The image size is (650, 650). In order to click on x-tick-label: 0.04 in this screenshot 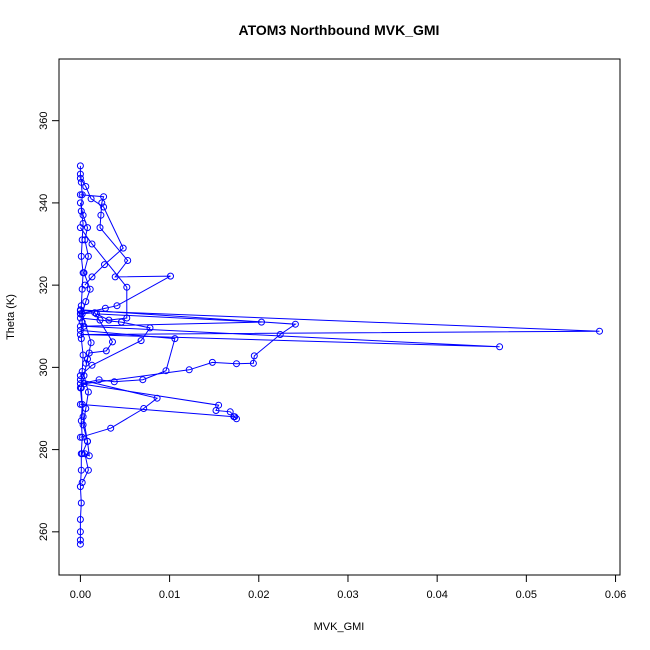, I will do `click(436, 595)`.